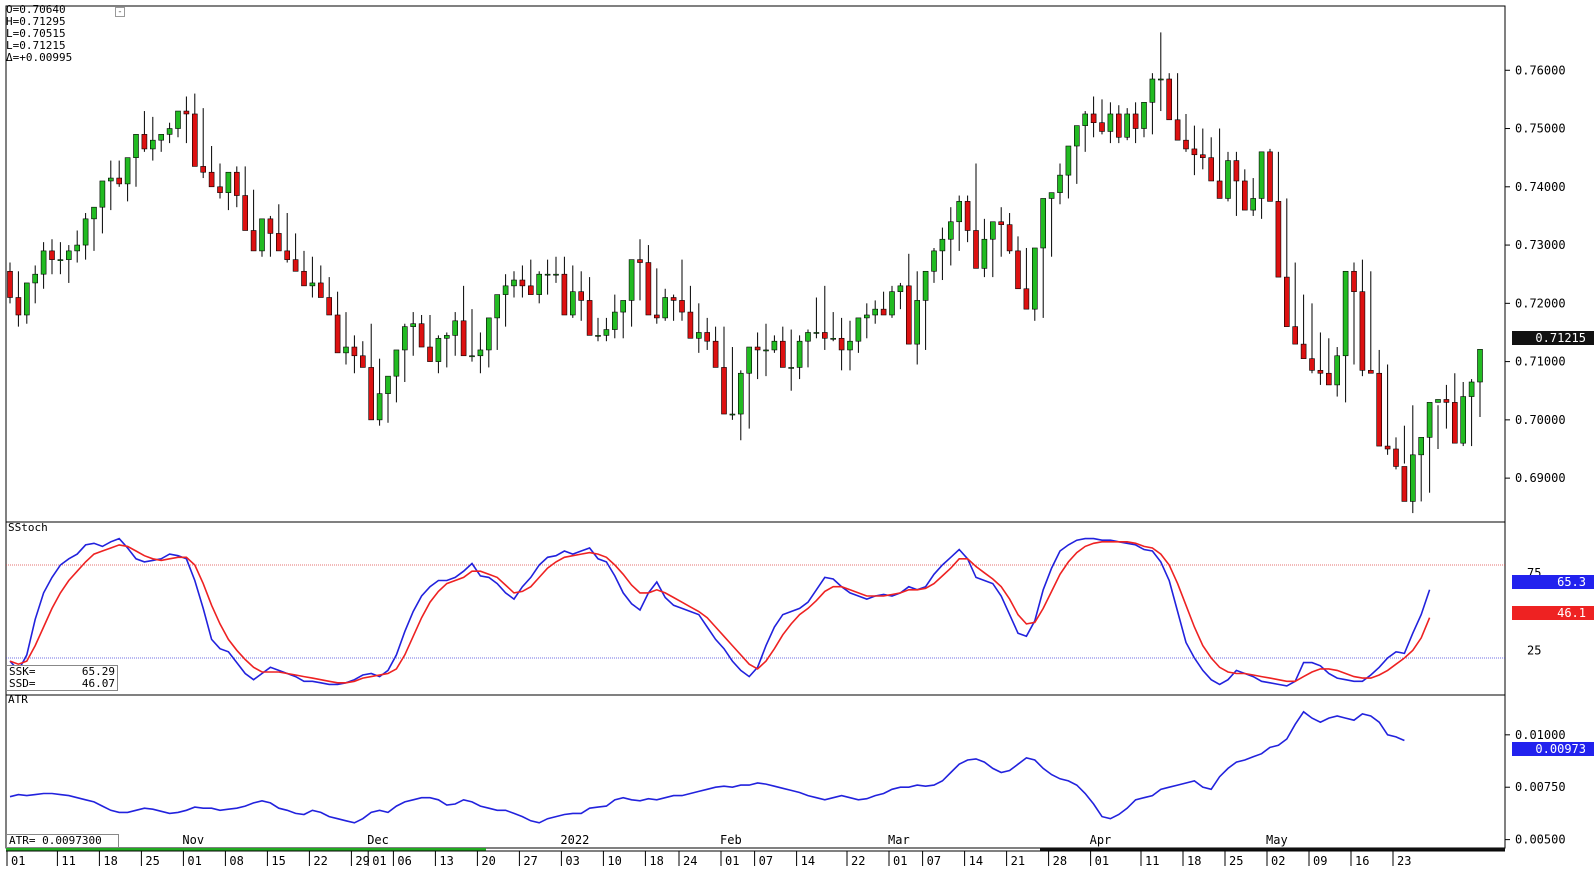 This screenshot has height=876, width=1594. I want to click on month-label: Dec, so click(378, 840).